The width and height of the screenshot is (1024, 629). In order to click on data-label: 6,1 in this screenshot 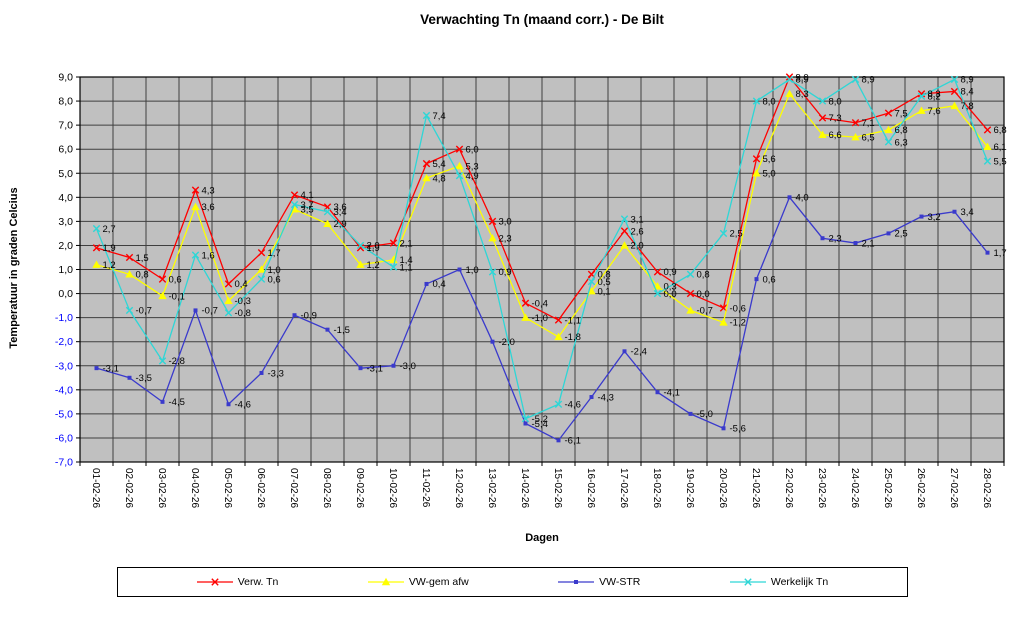, I will do `click(1000, 147)`.